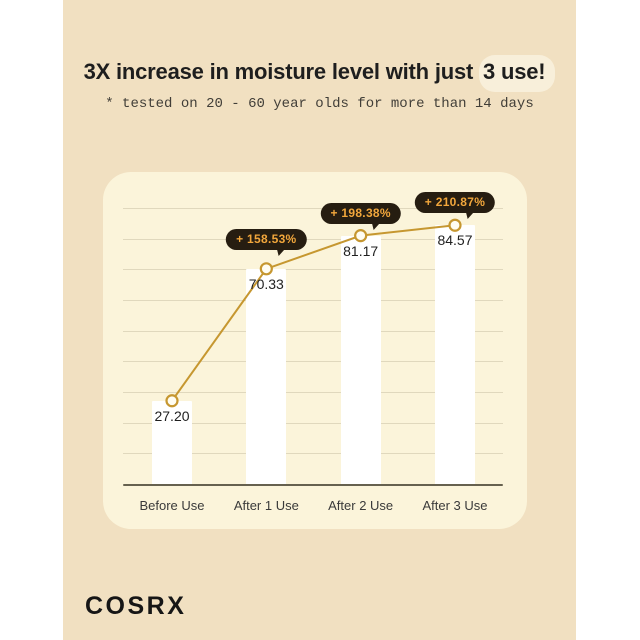 This screenshot has height=640, width=640. What do you see at coordinates (172, 505) in the screenshot?
I see `x-axis-label: Before Use` at bounding box center [172, 505].